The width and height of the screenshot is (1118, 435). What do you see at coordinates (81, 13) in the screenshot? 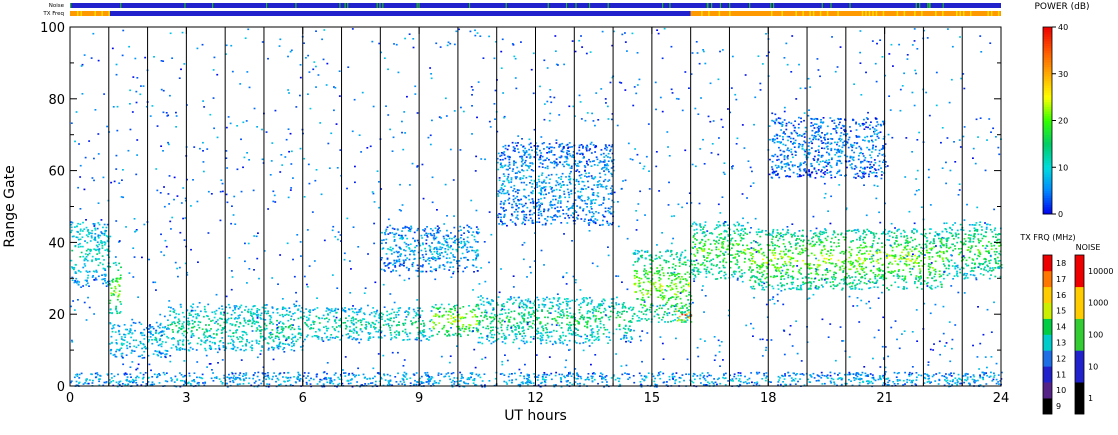
I see `txfreq-bar-tick` at bounding box center [81, 13].